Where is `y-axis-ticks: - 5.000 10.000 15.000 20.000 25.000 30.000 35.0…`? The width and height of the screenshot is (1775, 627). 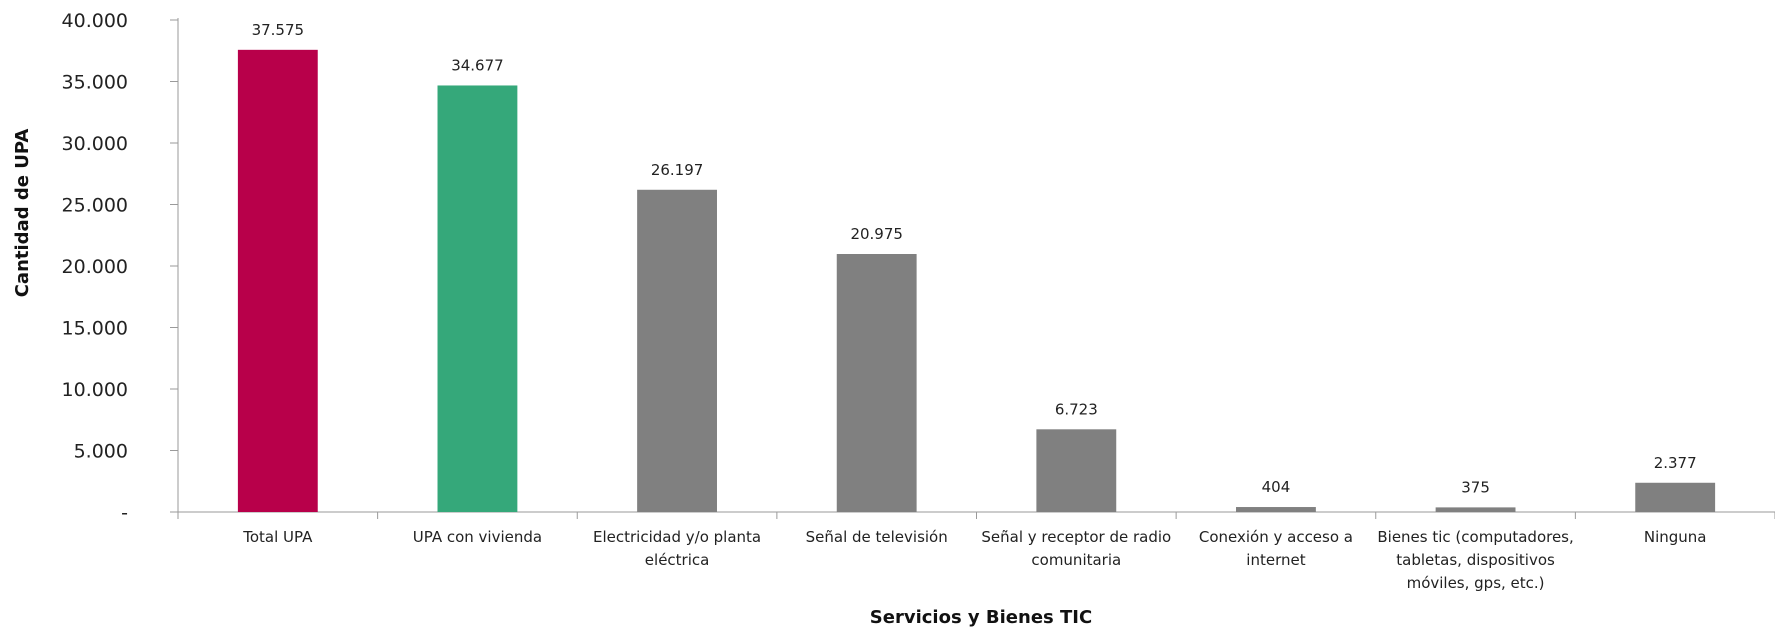
y-axis-ticks: - 5.000 10.000 15.000 20.000 25.000 30.000 35.0… is located at coordinates (120, 267).